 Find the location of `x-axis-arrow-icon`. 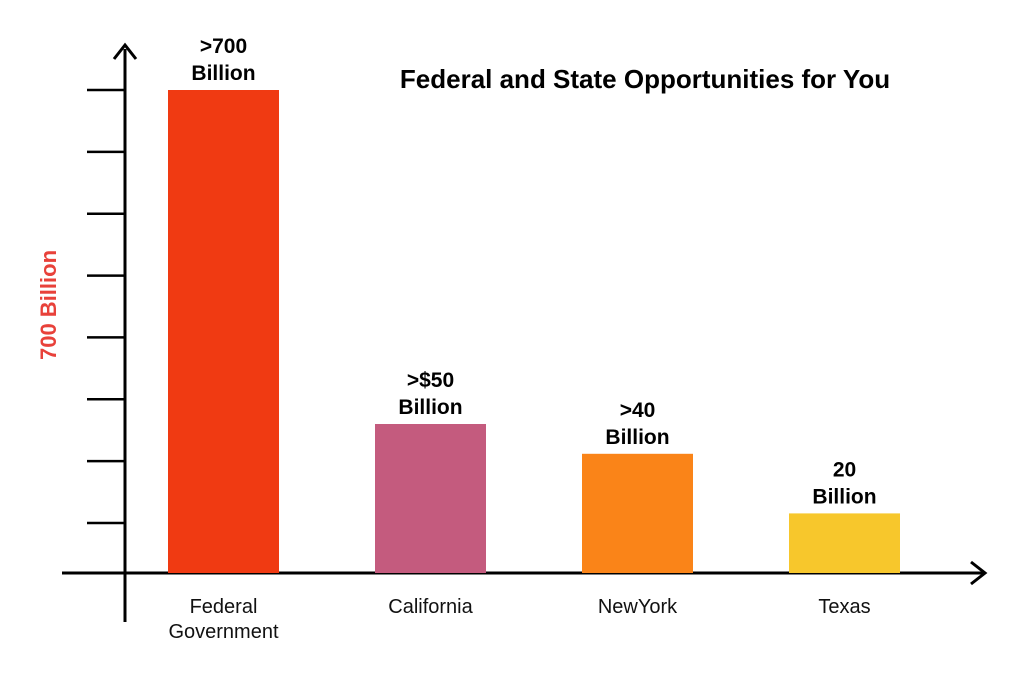

x-axis-arrow-icon is located at coordinates (979, 573).